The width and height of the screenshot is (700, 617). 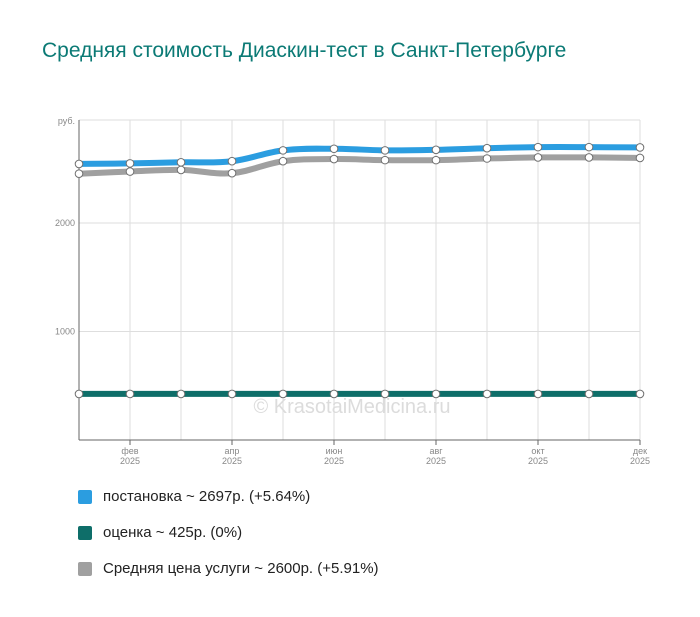 I want to click on watermark-text: © KrasotaiMedicina.ru, so click(x=351, y=407).